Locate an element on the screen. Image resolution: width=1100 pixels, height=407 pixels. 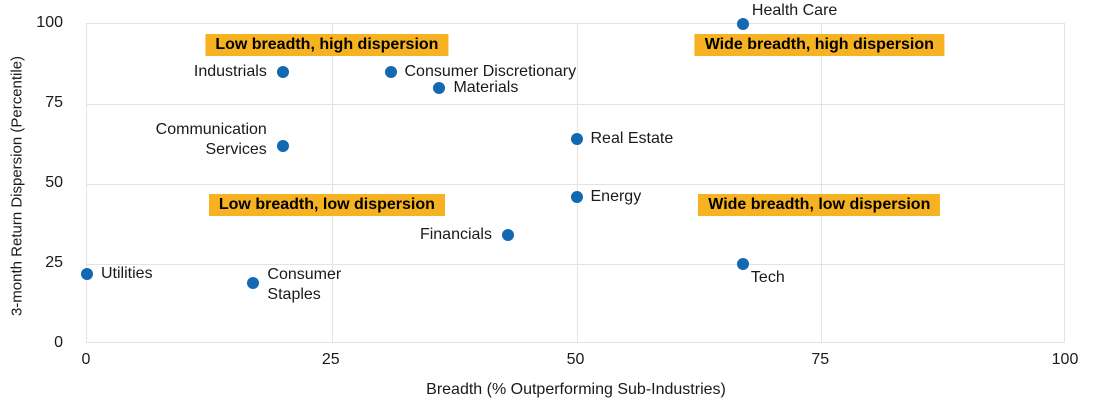
data-point-industrials is located at coordinates (282, 72).